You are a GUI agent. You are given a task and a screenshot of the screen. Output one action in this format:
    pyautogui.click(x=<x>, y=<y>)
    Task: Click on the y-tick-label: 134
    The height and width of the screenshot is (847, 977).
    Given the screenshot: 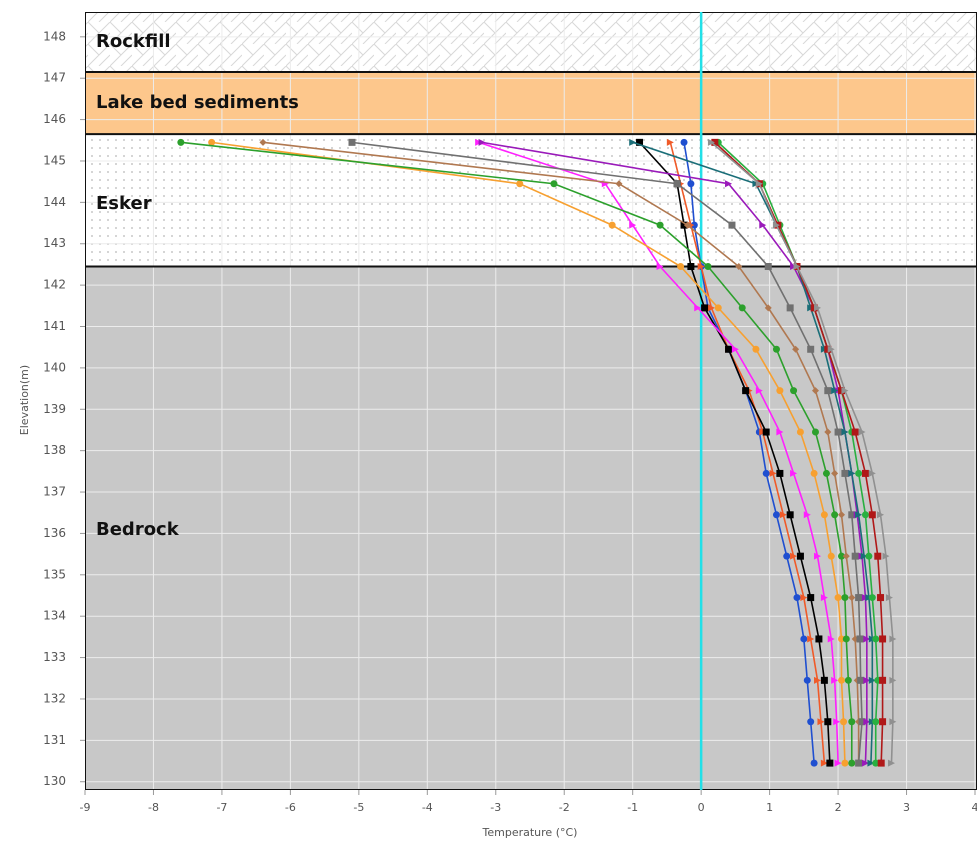 What is the action you would take?
    pyautogui.click(x=54, y=616)
    